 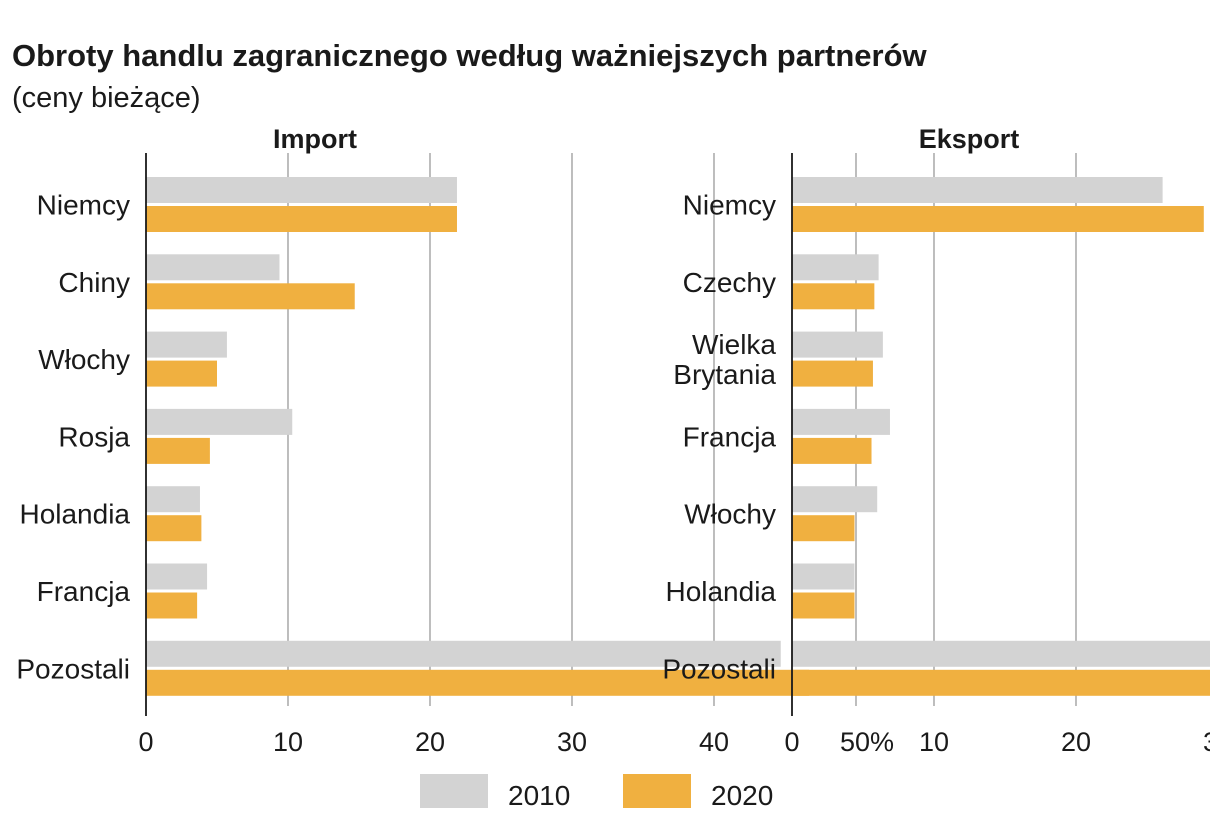 What do you see at coordinates (539, 795) in the screenshot?
I see `legend-label-2010: 2010` at bounding box center [539, 795].